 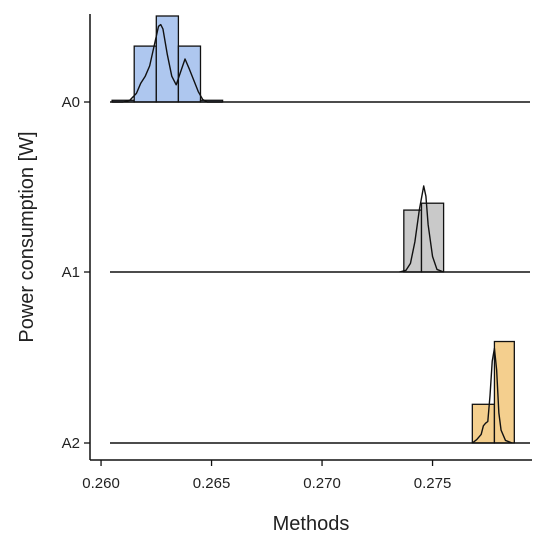 What do you see at coordinates (71, 102) in the screenshot?
I see `y-tick-label: A0` at bounding box center [71, 102].